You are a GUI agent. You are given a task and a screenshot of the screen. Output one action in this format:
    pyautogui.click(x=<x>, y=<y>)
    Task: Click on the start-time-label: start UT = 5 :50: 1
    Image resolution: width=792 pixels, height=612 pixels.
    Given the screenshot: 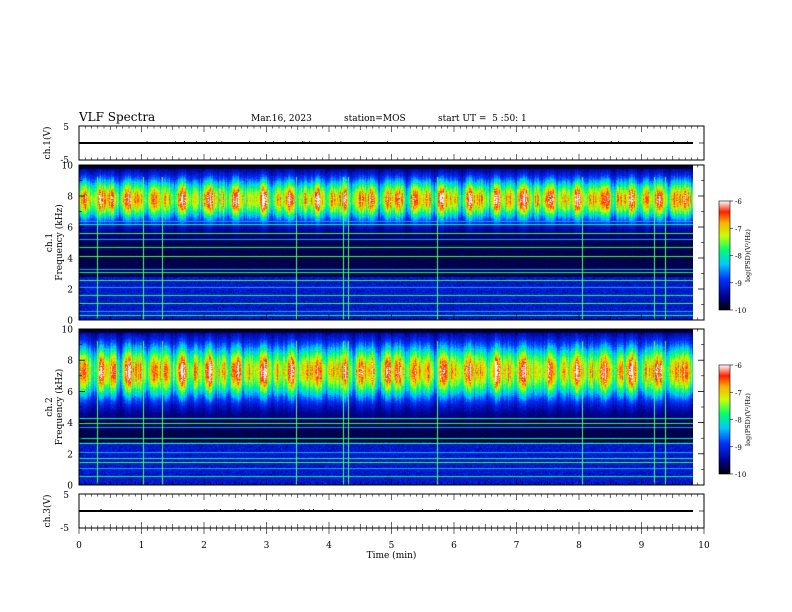 What is the action you would take?
    pyautogui.click(x=482, y=119)
    